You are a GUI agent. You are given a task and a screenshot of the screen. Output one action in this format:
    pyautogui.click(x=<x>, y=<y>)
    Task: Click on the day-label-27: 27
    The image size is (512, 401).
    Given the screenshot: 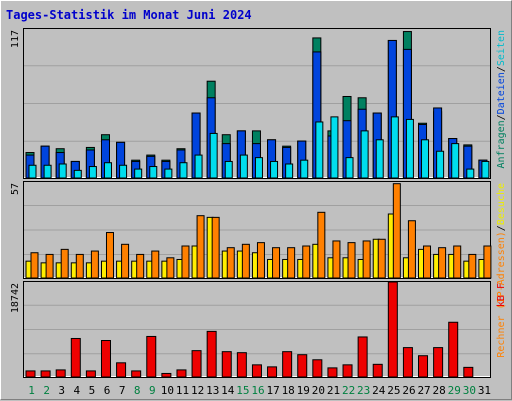 What is the action you would take?
    pyautogui.click(x=423, y=390)
    